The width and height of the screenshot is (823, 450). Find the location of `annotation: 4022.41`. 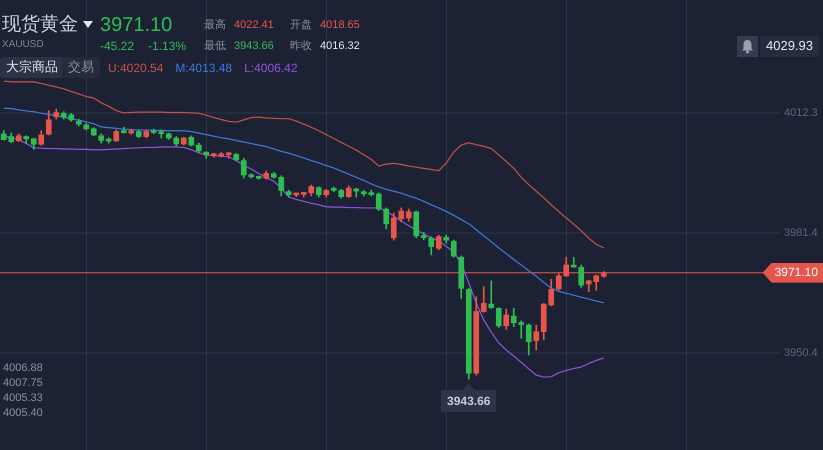

annotation: 4022.41 is located at coordinates (254, 25).